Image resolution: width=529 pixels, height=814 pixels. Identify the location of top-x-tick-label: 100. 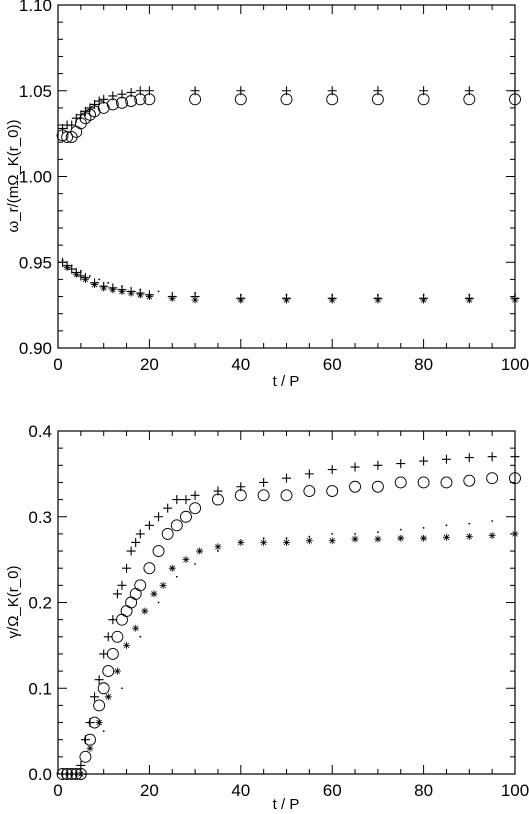
(515, 364).